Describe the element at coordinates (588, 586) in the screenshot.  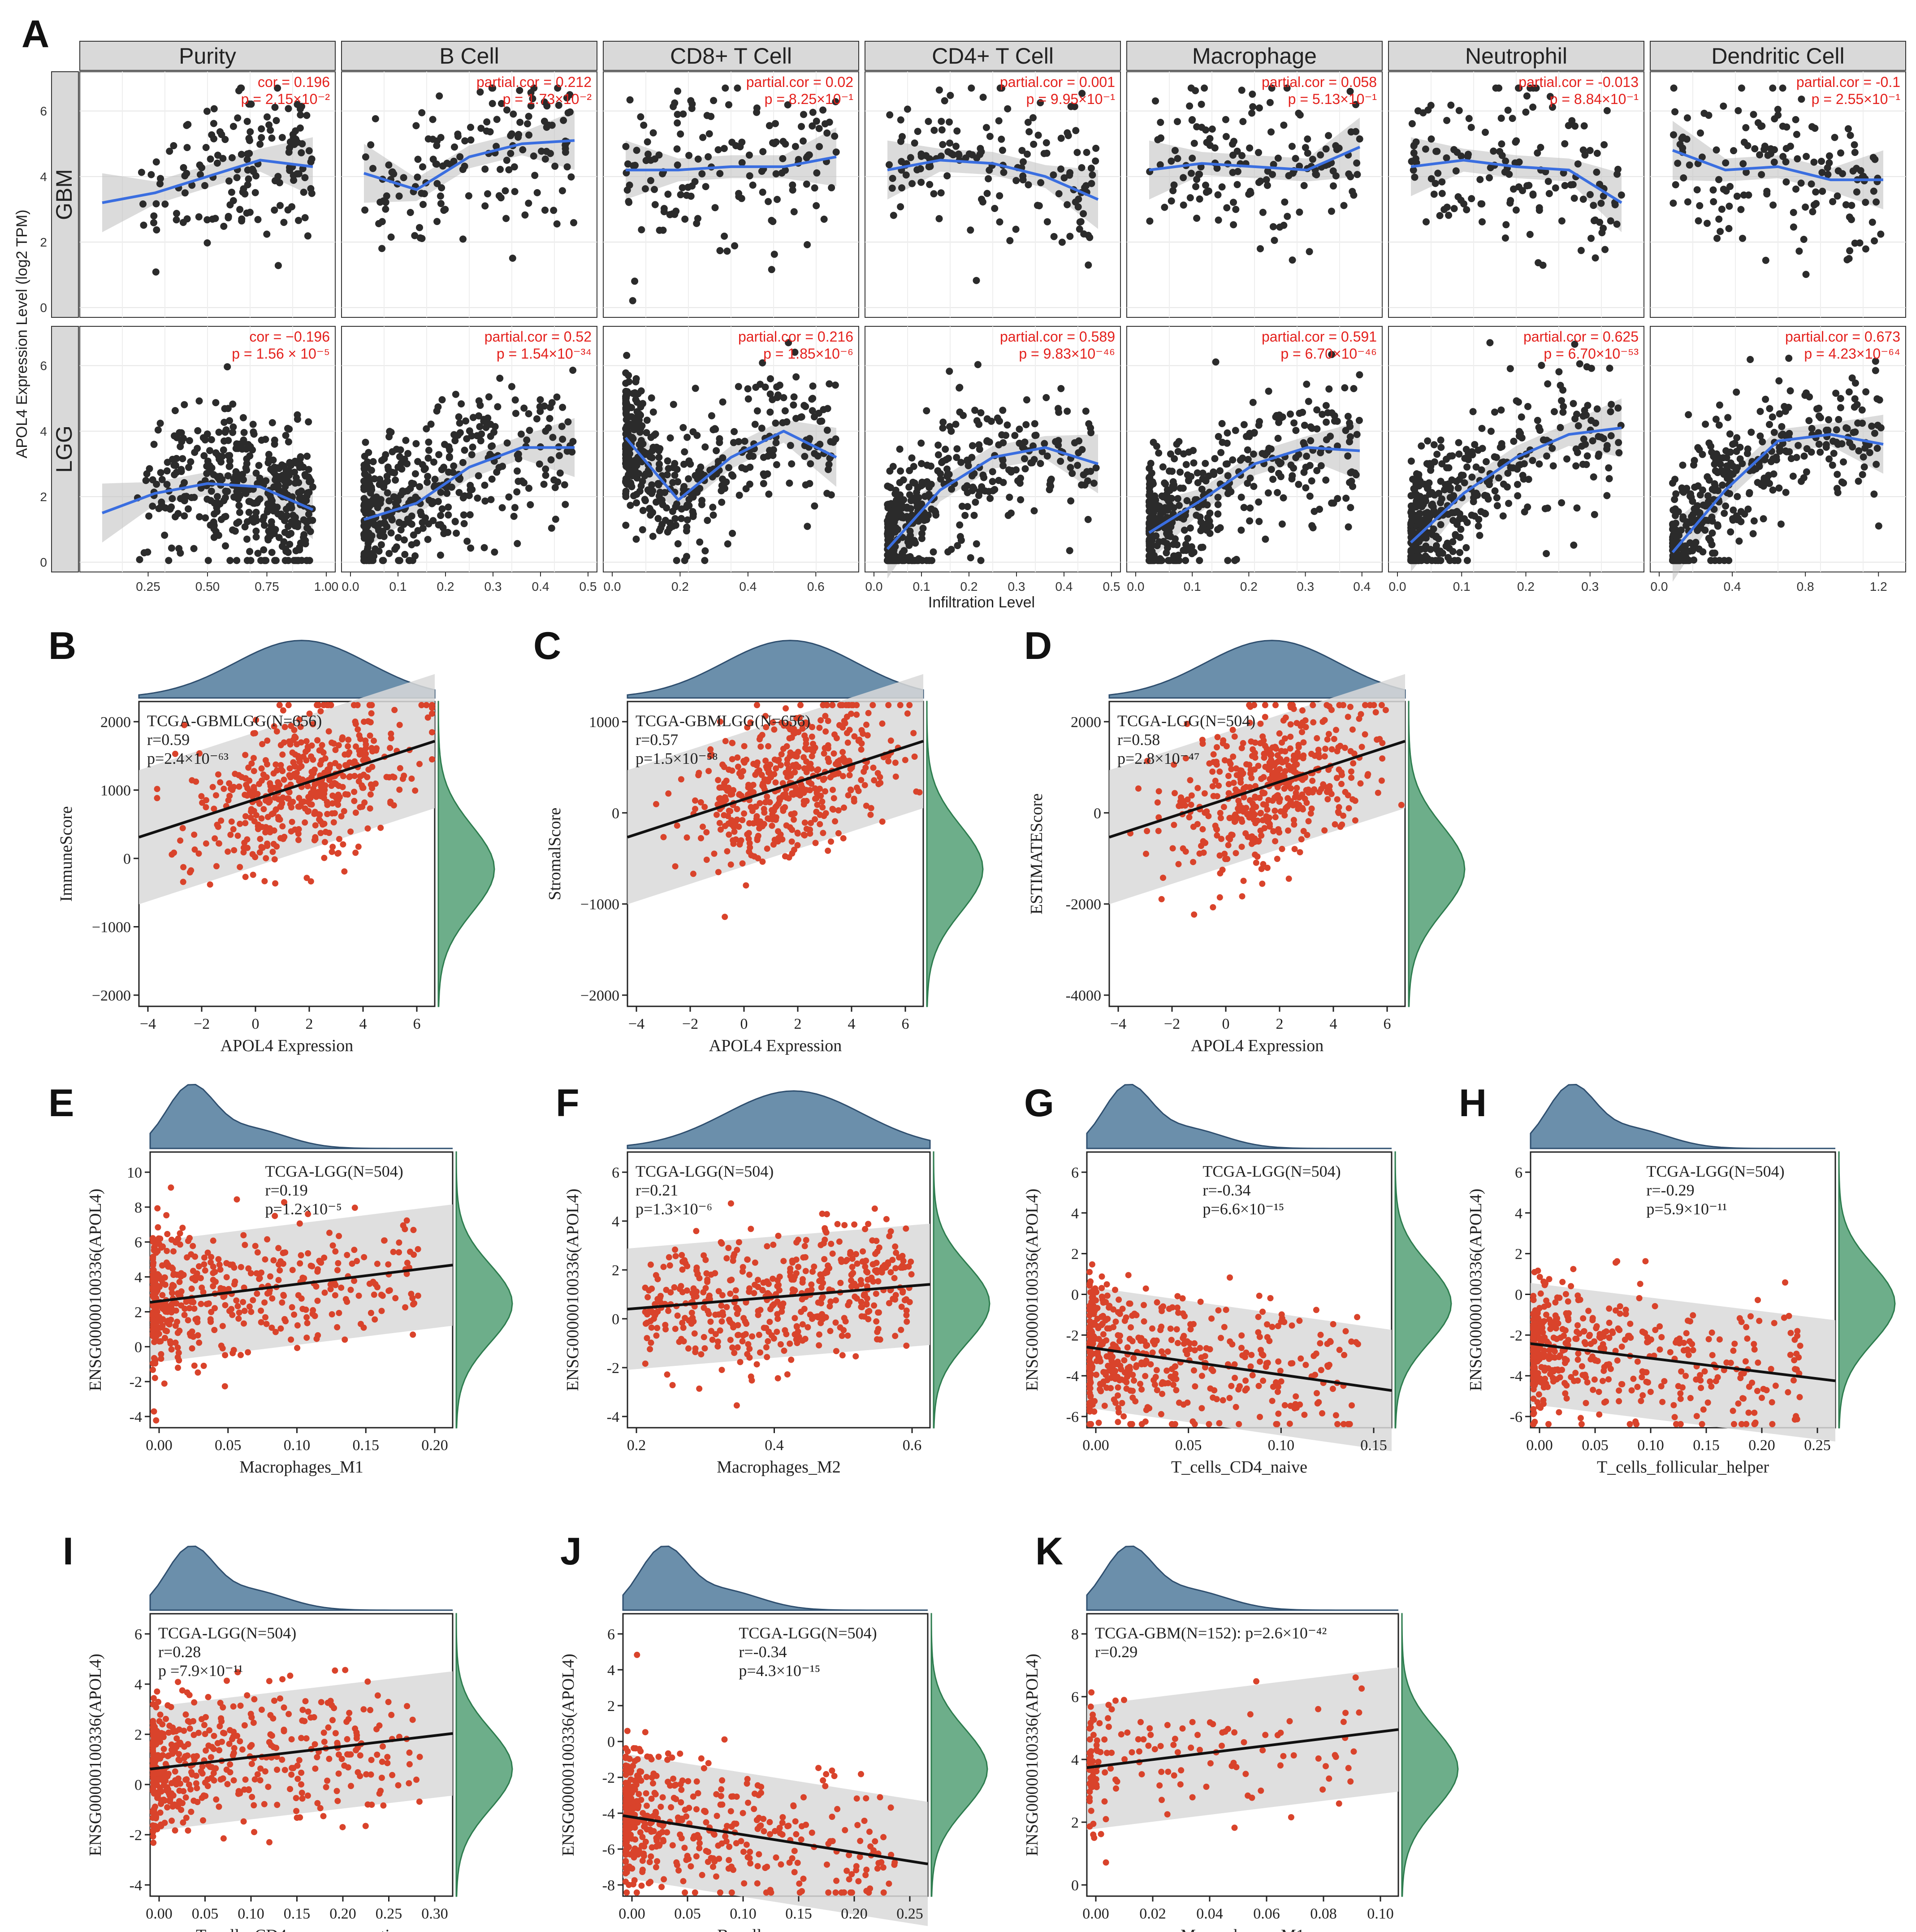
I see `x-tick-label: 0.5` at that location.